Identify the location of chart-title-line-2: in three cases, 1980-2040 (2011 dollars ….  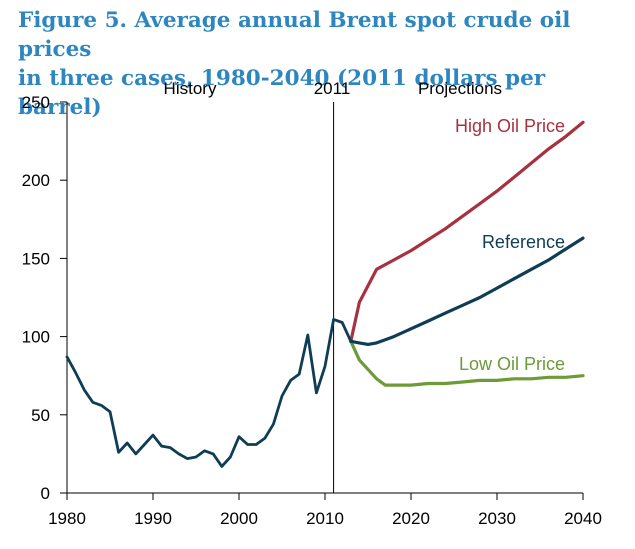
(282, 93).